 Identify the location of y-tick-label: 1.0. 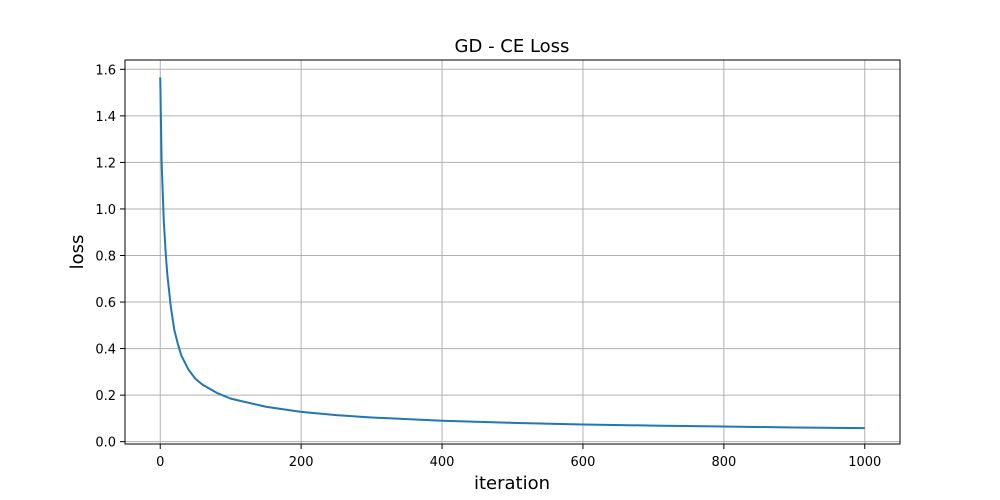
(105, 210).